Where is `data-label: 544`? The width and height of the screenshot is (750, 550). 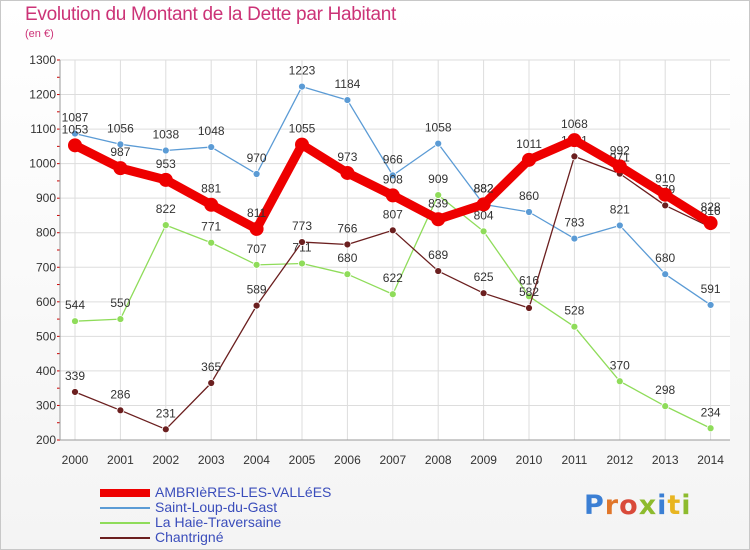
data-label: 544 is located at coordinates (75, 305).